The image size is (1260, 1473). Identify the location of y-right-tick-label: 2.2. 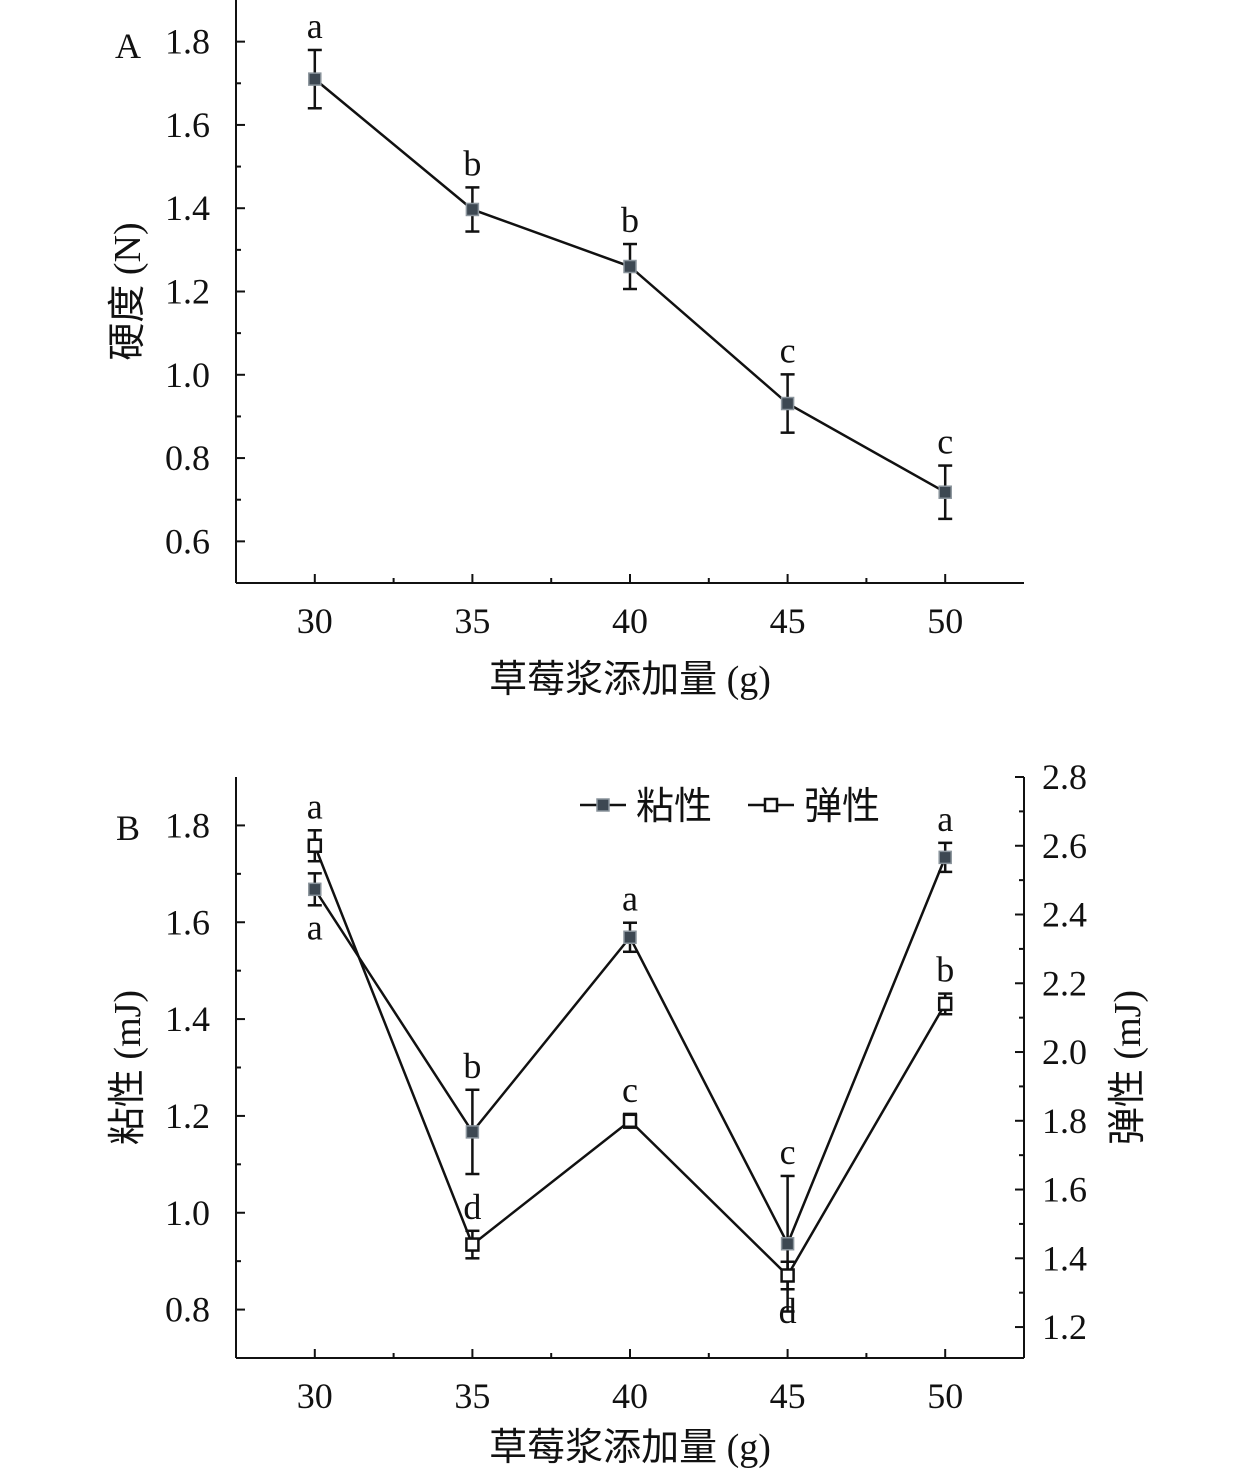
(1064, 983).